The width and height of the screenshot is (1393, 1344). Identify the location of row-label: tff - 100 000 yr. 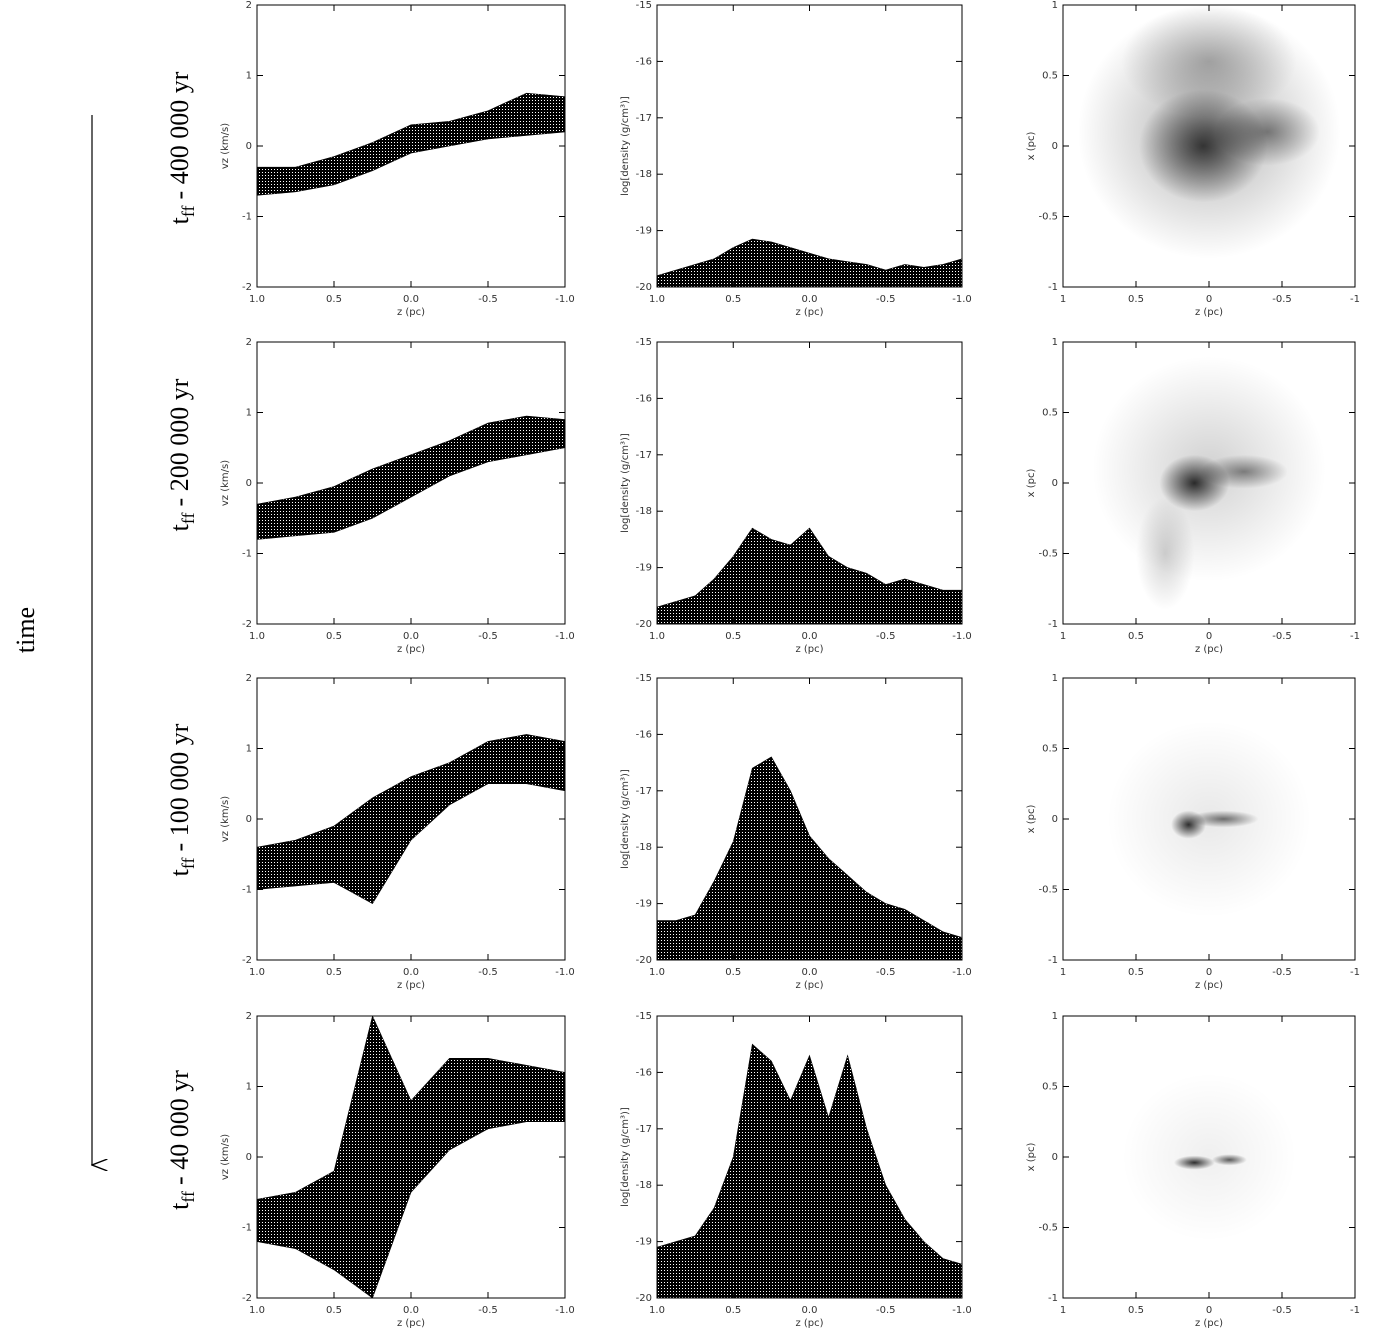
(181, 799).